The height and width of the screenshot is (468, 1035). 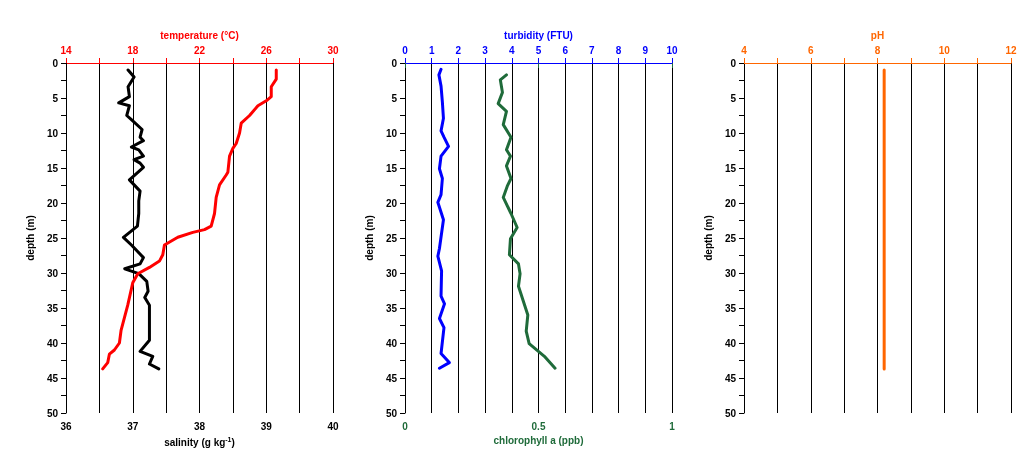 I want to click on x2-tick-label: 9, so click(x=645, y=50).